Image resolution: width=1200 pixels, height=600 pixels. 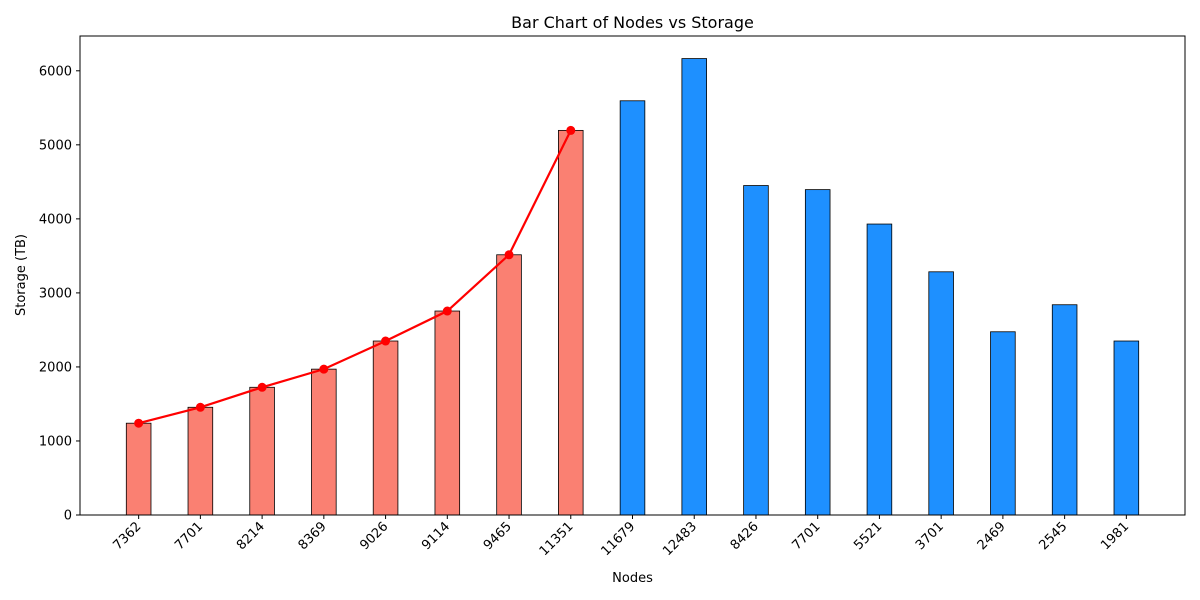 I want to click on x-tick-label-15: 2545, so click(x=1053, y=536).